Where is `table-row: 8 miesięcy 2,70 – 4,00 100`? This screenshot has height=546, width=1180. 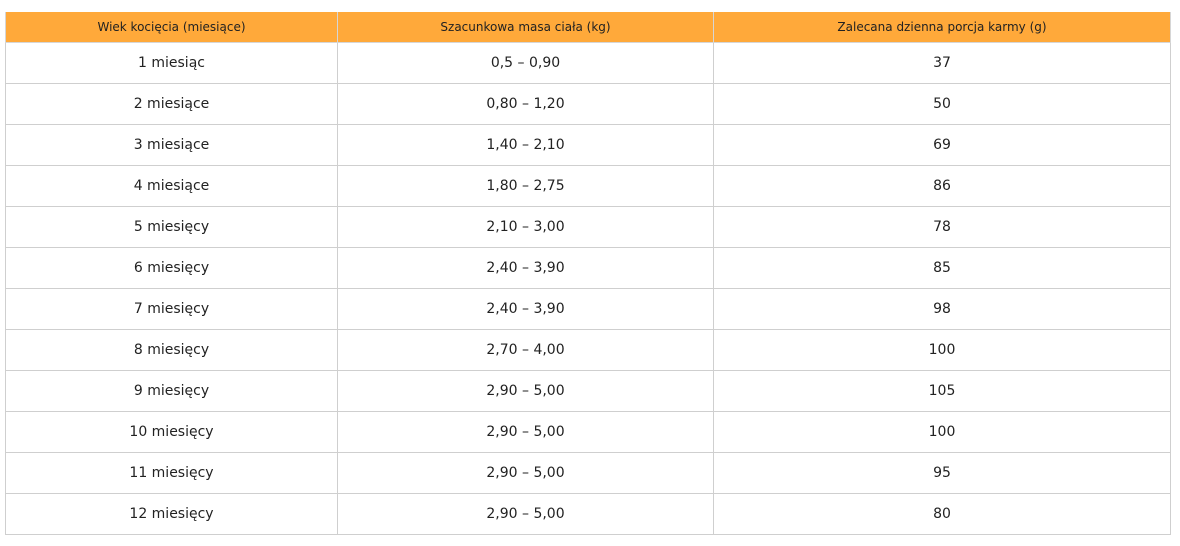 table-row: 8 miesięcy 2,70 – 4,00 100 is located at coordinates (588, 350).